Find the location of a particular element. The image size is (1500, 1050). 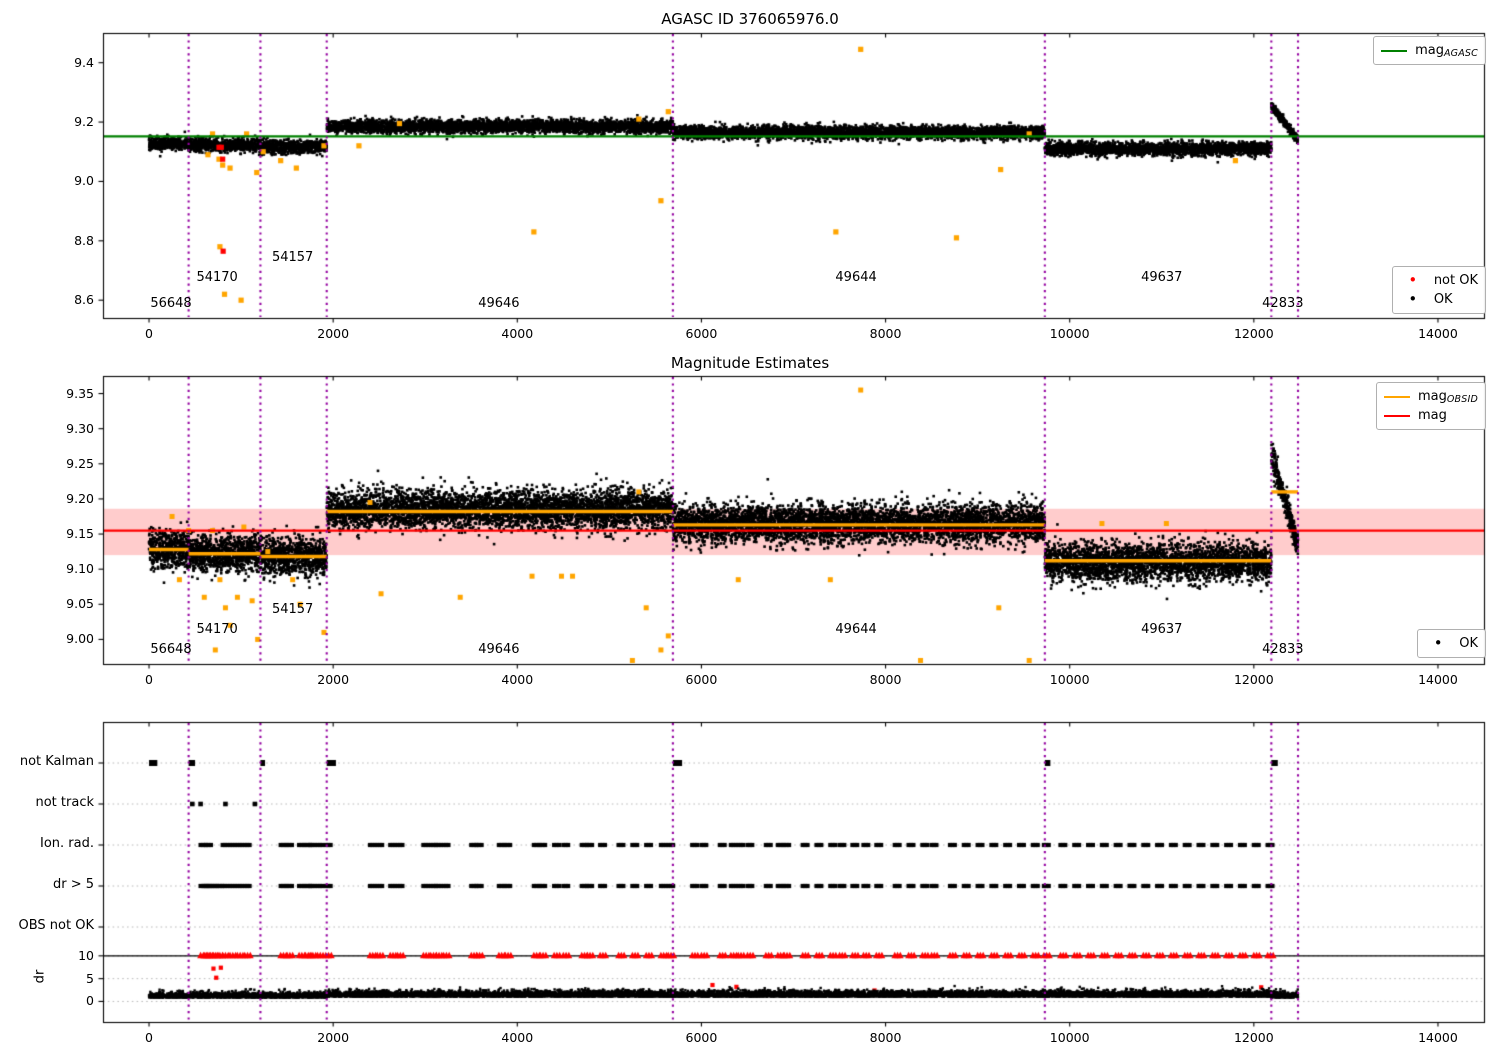

legend-entry-ok: • OK is located at coordinates (1439, 299).